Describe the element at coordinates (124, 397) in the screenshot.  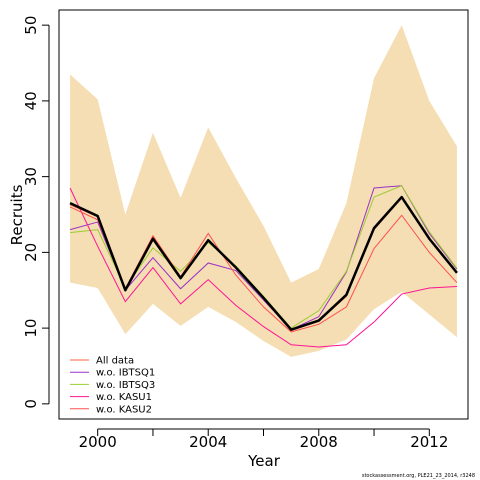
I see `legend-label-4: w.o. KASU1` at that location.